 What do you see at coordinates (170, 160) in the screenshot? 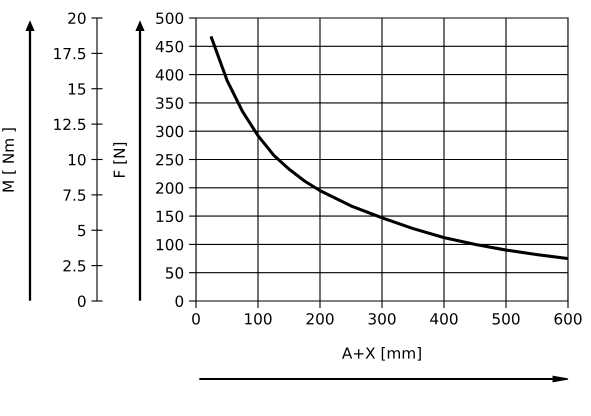
I see `y-tick-label: 250` at bounding box center [170, 160].